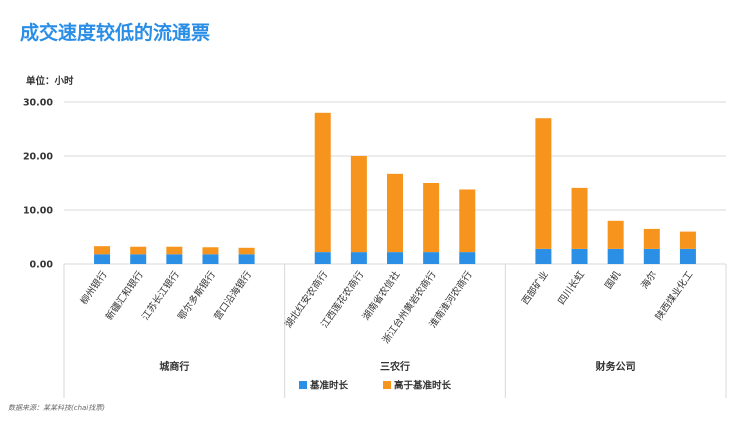 The image size is (750, 421). Describe the element at coordinates (535, 288) in the screenshot. I see `x-category-label: 西部矿业` at that location.